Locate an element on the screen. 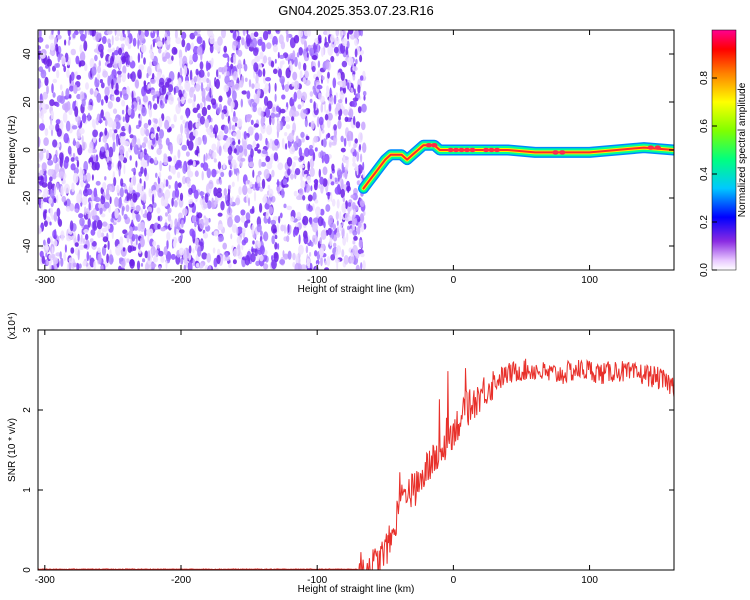 The image size is (750, 600). snr-y-multiplier: (x10⁴) is located at coordinates (12, 325).